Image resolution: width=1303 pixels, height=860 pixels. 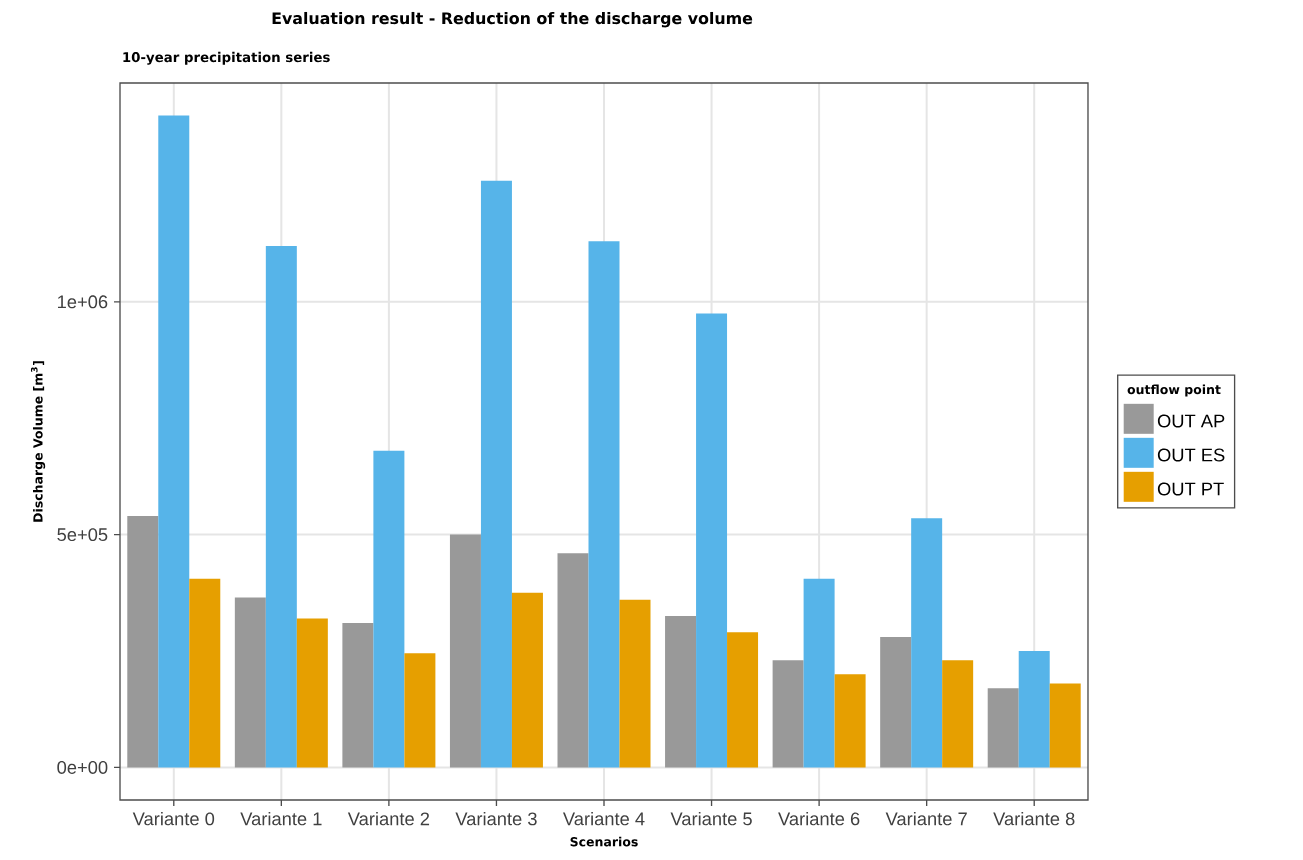 What do you see at coordinates (1191, 421) in the screenshot?
I see `legend-label: OUT AP` at bounding box center [1191, 421].